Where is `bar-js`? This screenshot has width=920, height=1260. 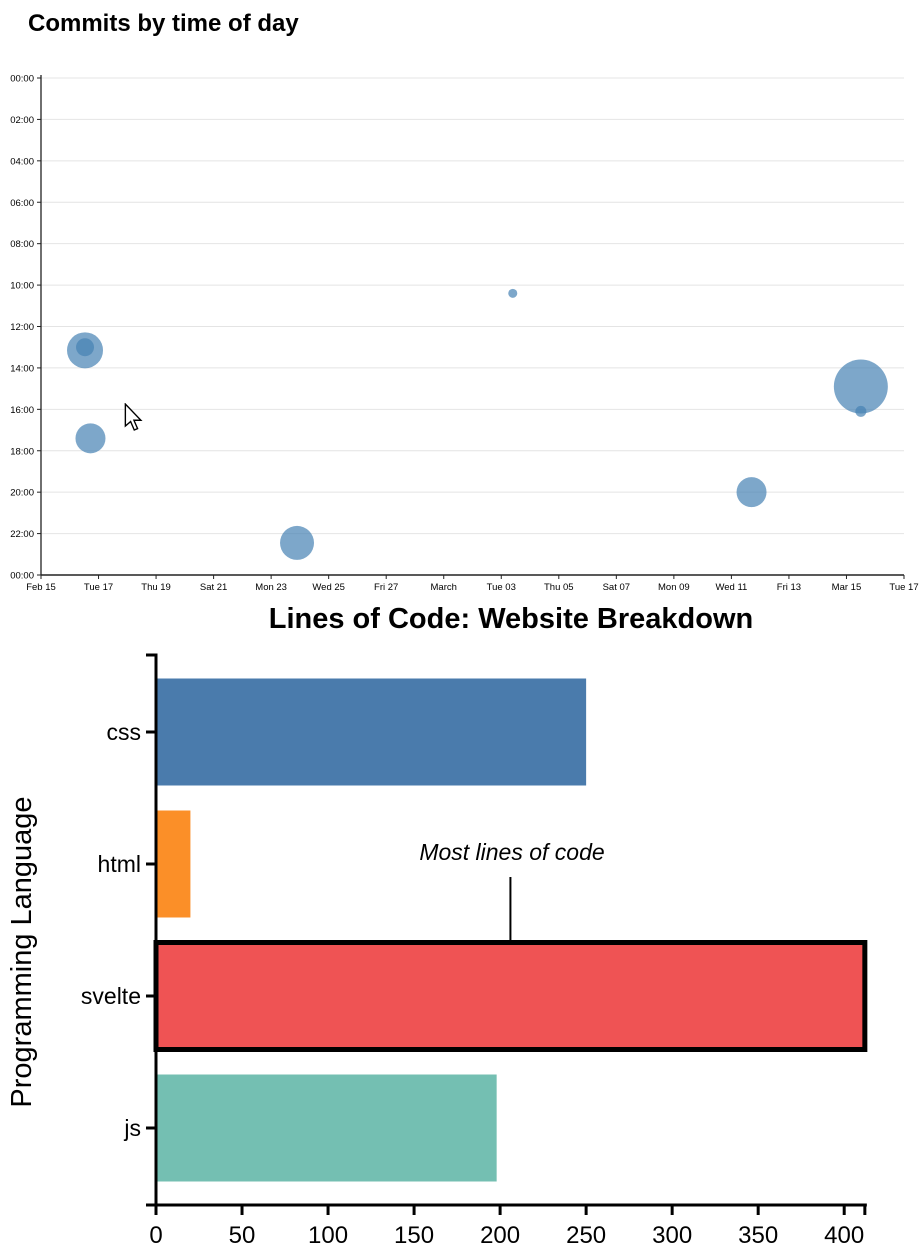 bar-js is located at coordinates (326, 1128).